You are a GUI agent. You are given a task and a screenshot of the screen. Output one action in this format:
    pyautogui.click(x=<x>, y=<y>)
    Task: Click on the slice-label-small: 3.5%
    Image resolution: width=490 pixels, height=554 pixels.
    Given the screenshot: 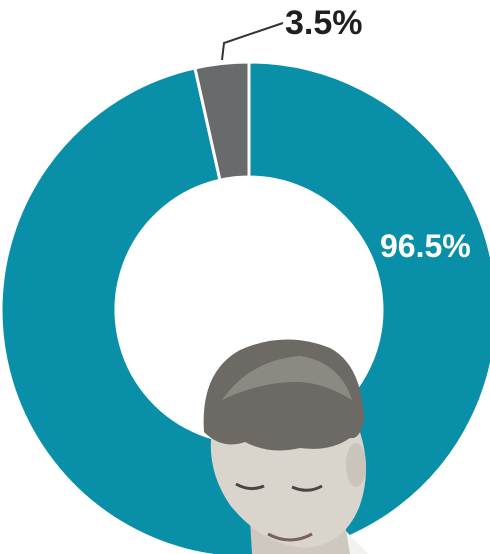 What is the action you would take?
    pyautogui.click(x=324, y=23)
    